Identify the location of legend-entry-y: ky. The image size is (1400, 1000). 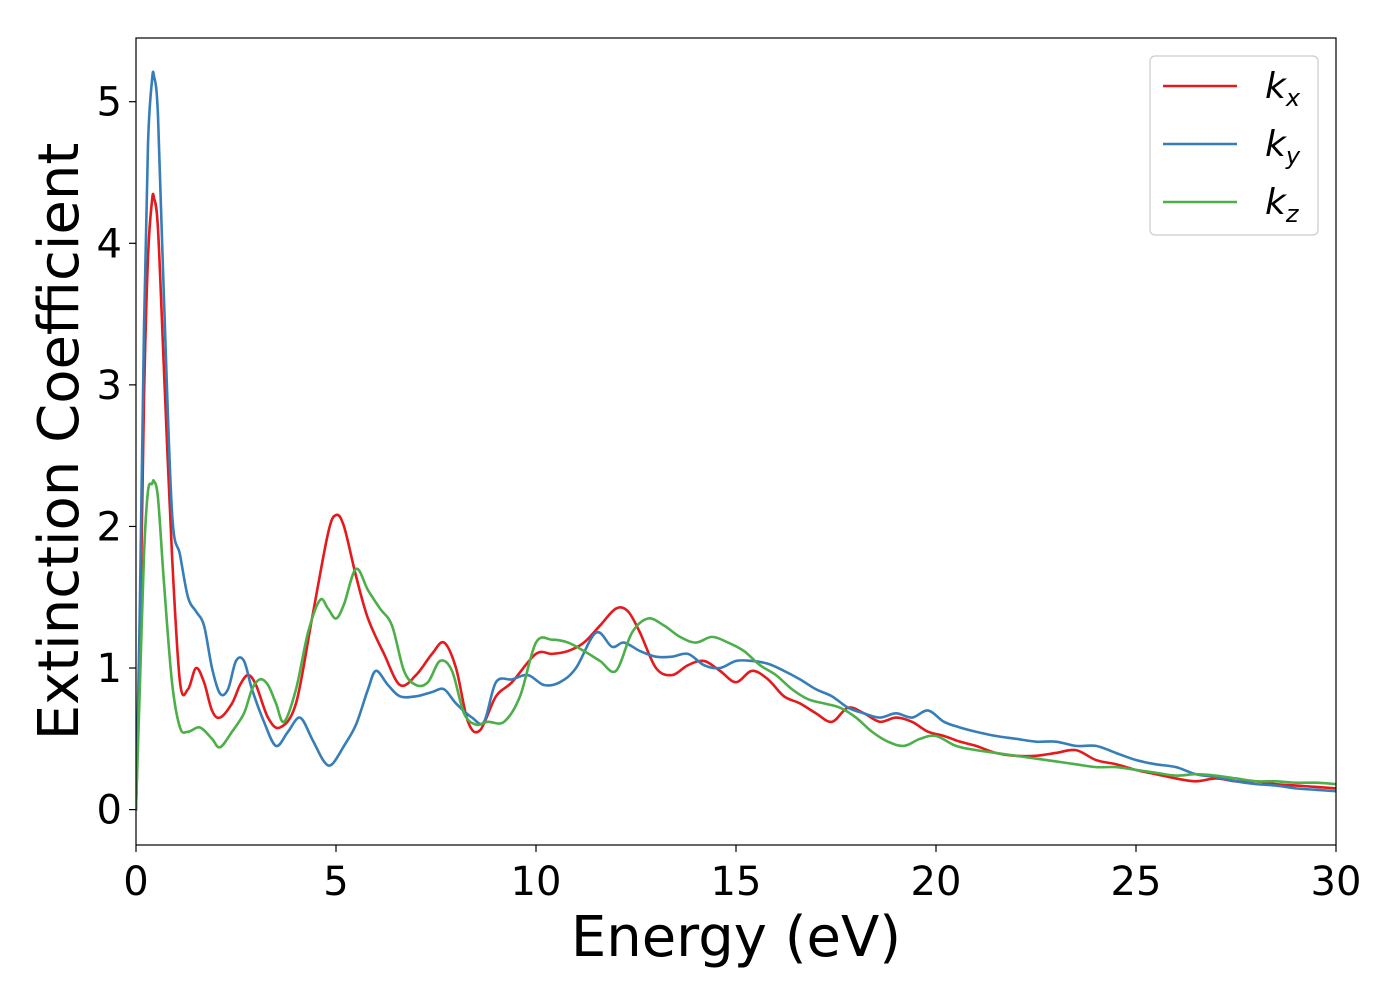
(1232, 147).